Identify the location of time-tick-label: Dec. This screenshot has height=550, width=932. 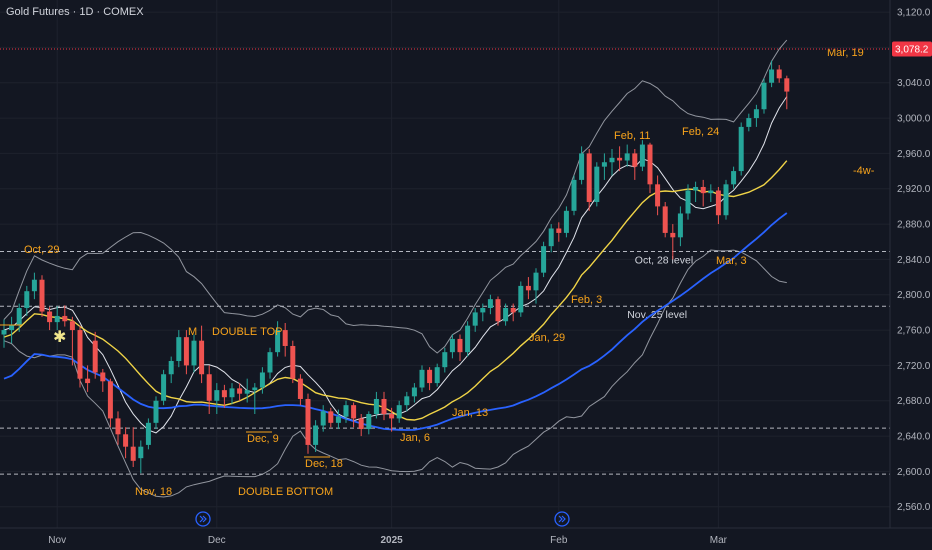
(217, 540).